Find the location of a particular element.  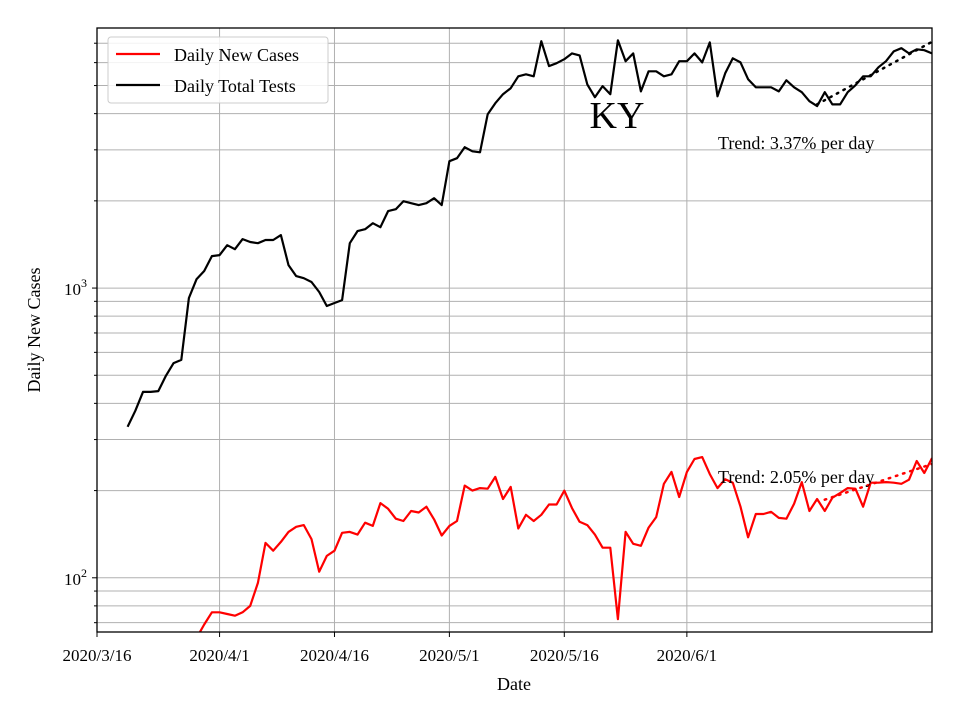

legend-box is located at coordinates (218, 70).